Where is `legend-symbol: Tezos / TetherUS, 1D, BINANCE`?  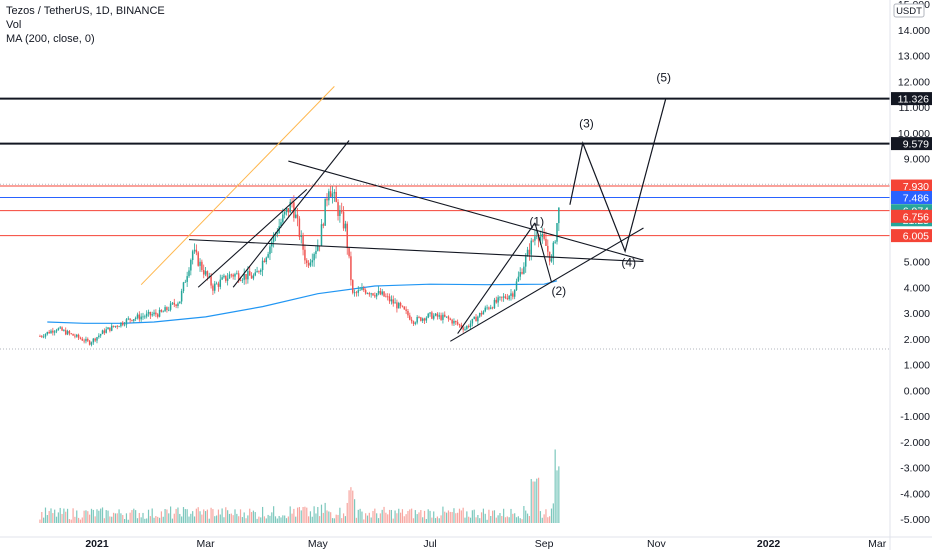 legend-symbol: Tezos / TetherUS, 1D, BINANCE is located at coordinates (85, 11).